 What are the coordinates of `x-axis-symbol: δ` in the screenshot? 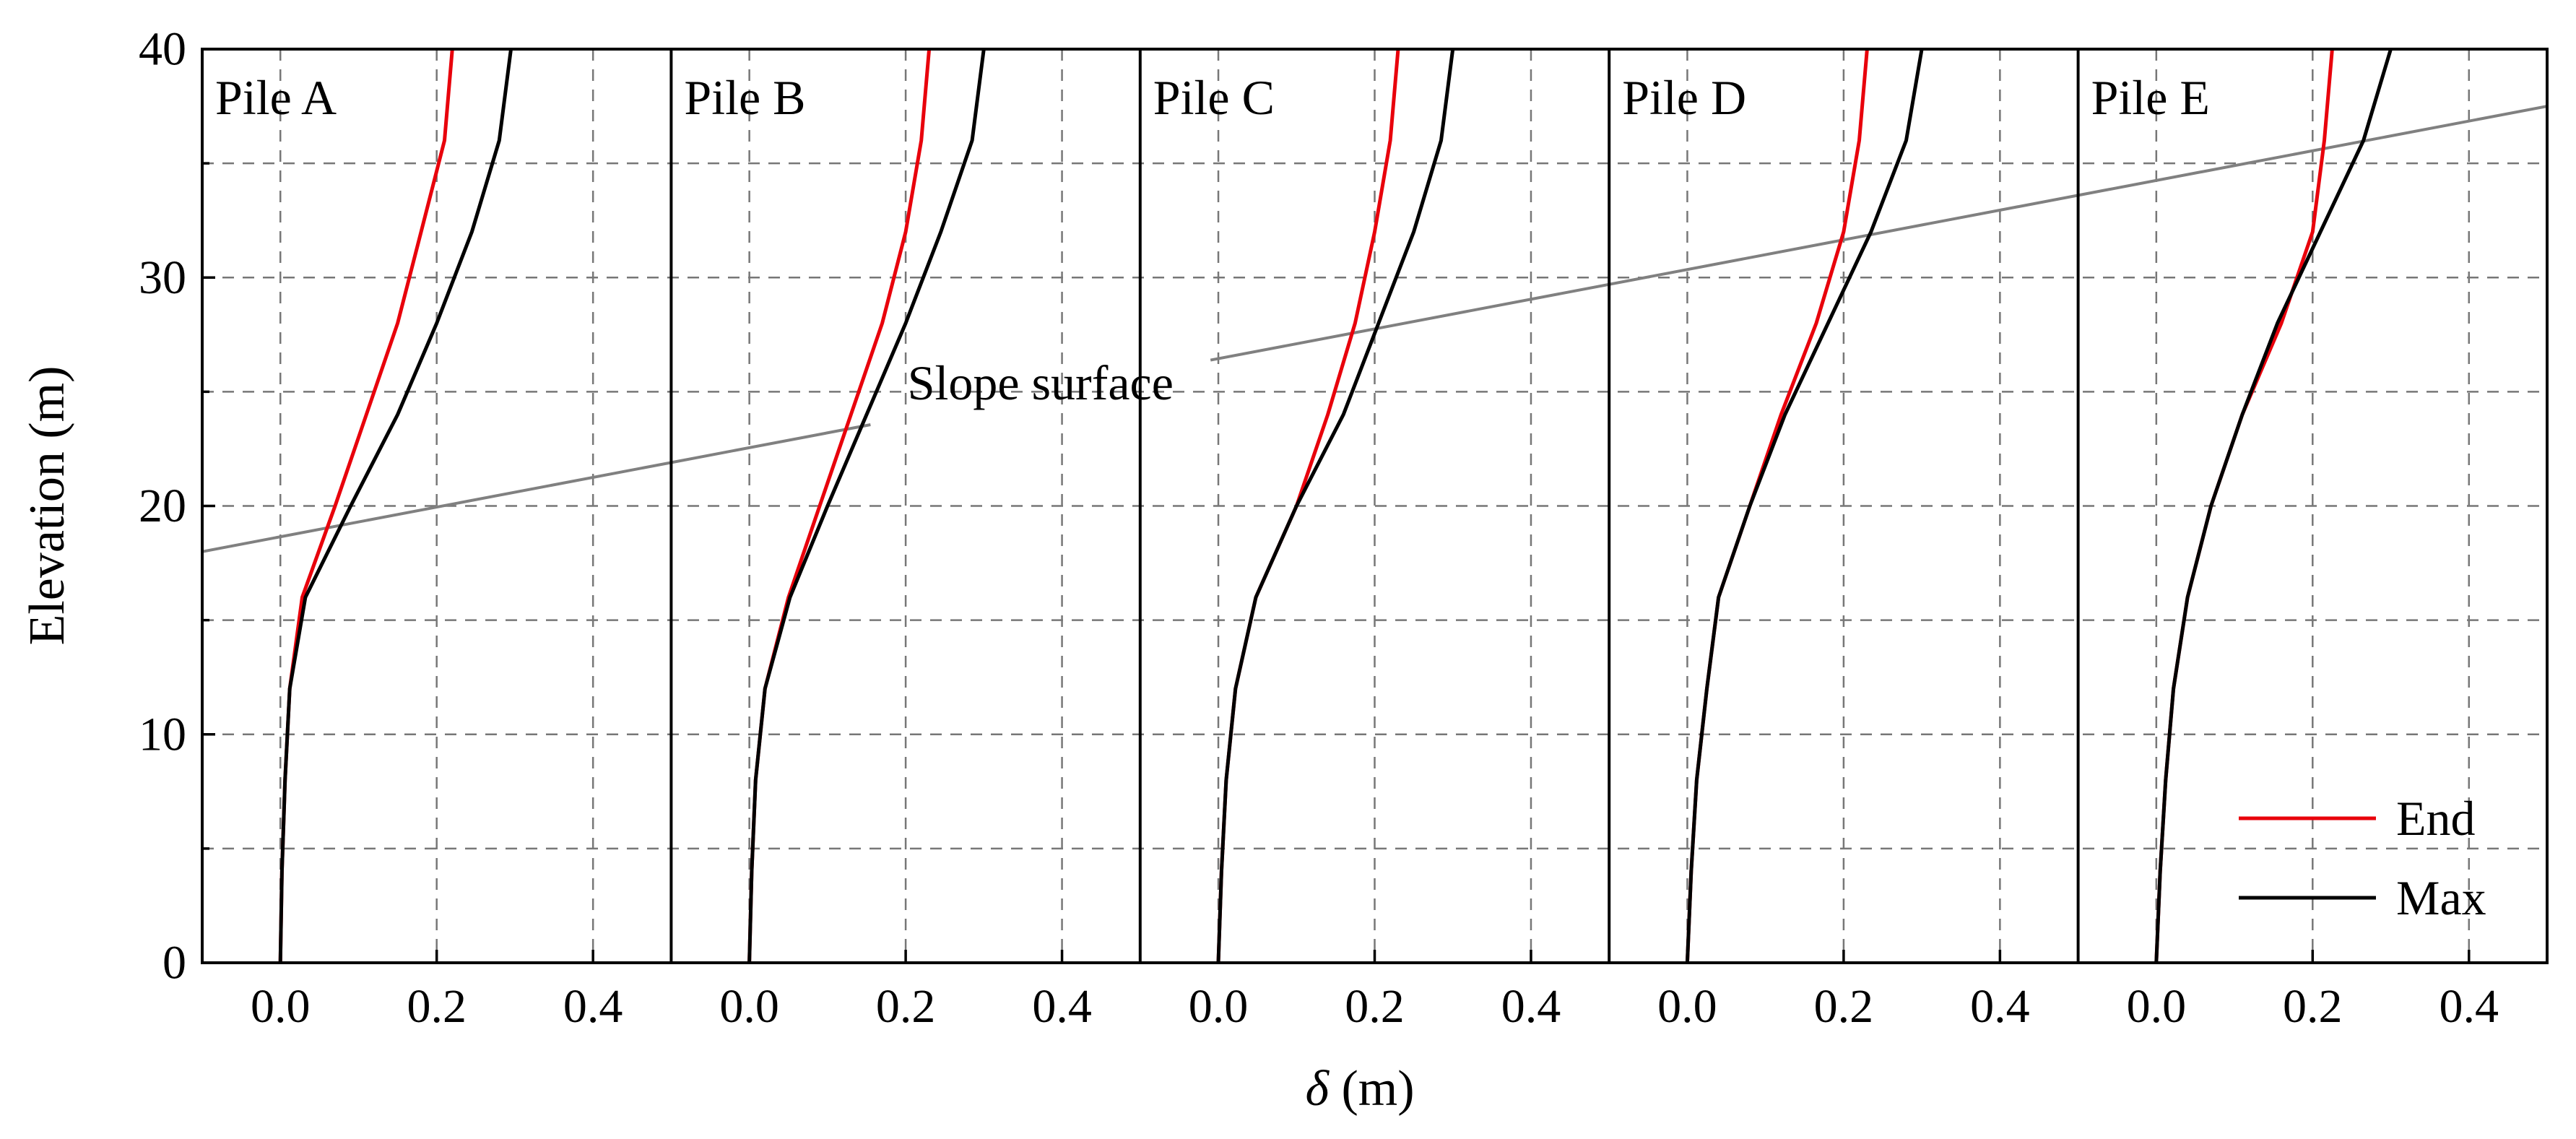 It's located at (1317, 1089).